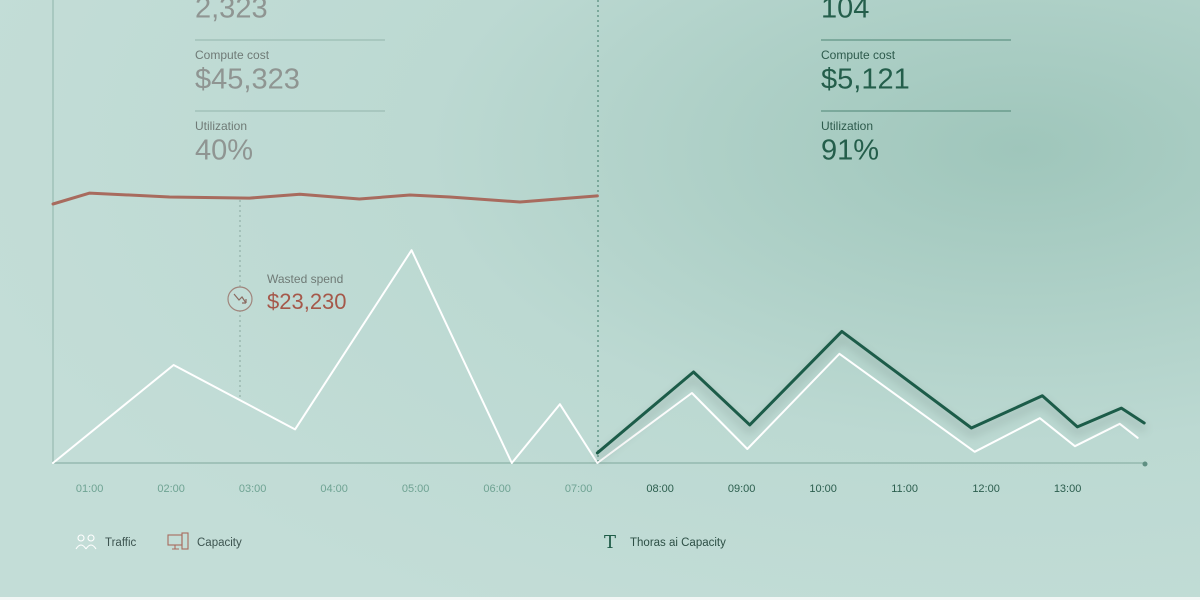  Describe the element at coordinates (307, 301) in the screenshot. I see `annotation-value: $23,230` at that location.